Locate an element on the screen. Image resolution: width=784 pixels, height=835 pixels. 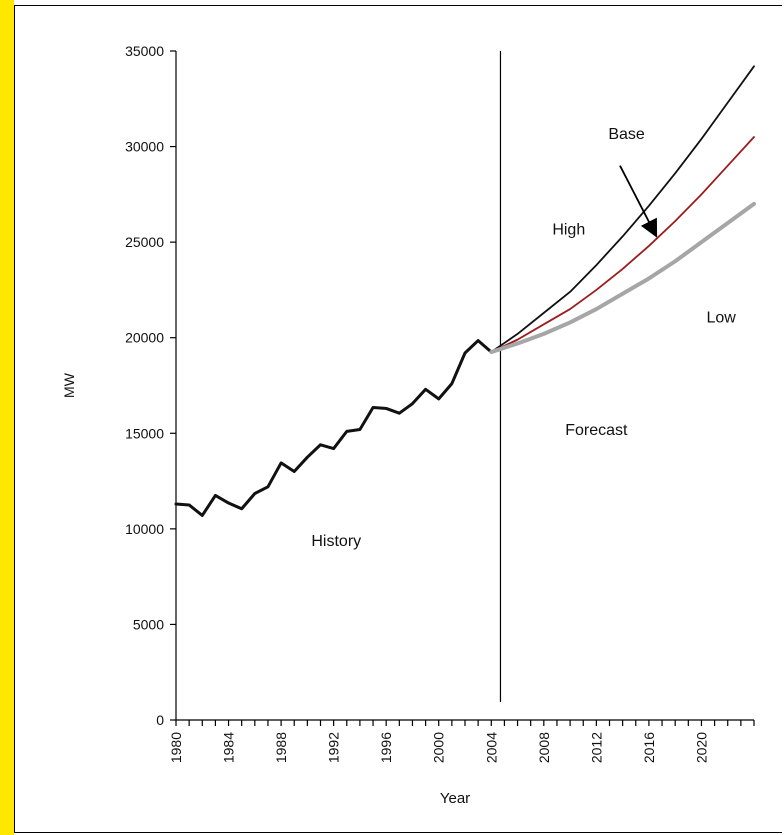
y-tick-label: 0 is located at coordinates (160, 720).